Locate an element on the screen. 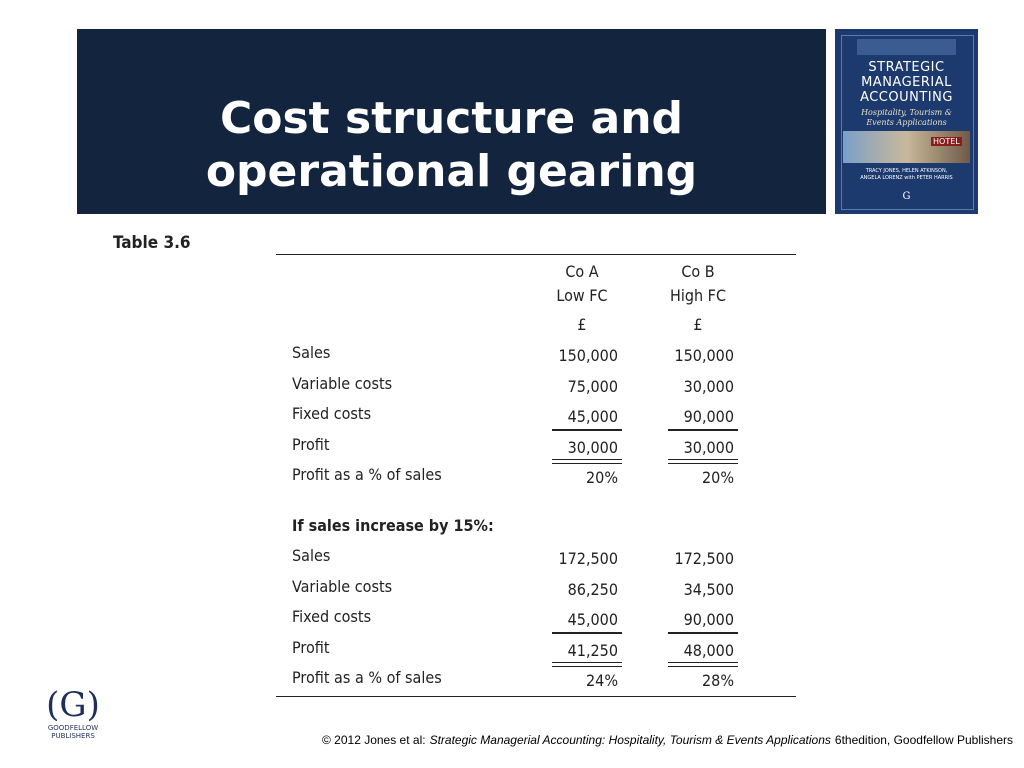 The width and height of the screenshot is (1024, 768). title-line: operational gearing is located at coordinates (451, 171).